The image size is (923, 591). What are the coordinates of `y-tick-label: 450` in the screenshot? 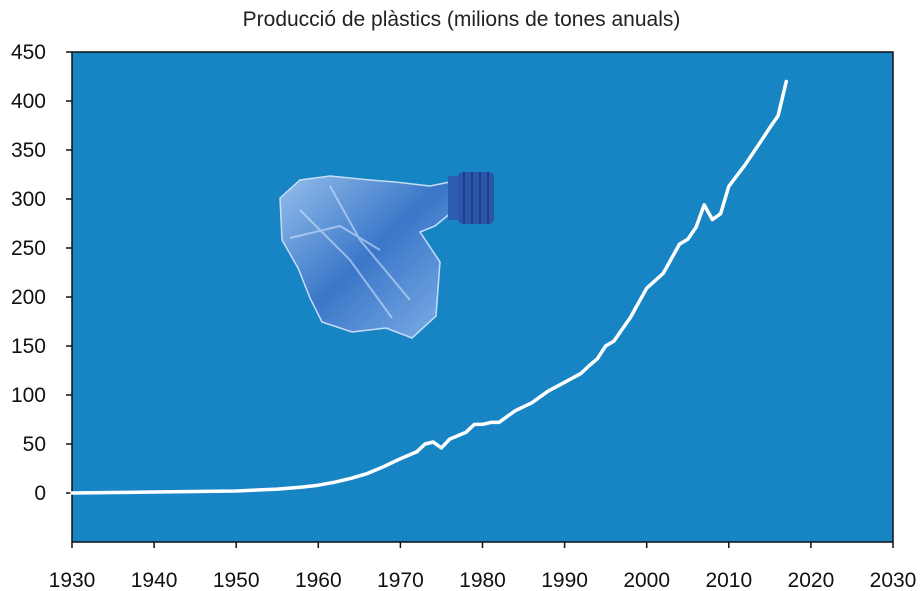 It's located at (28, 52).